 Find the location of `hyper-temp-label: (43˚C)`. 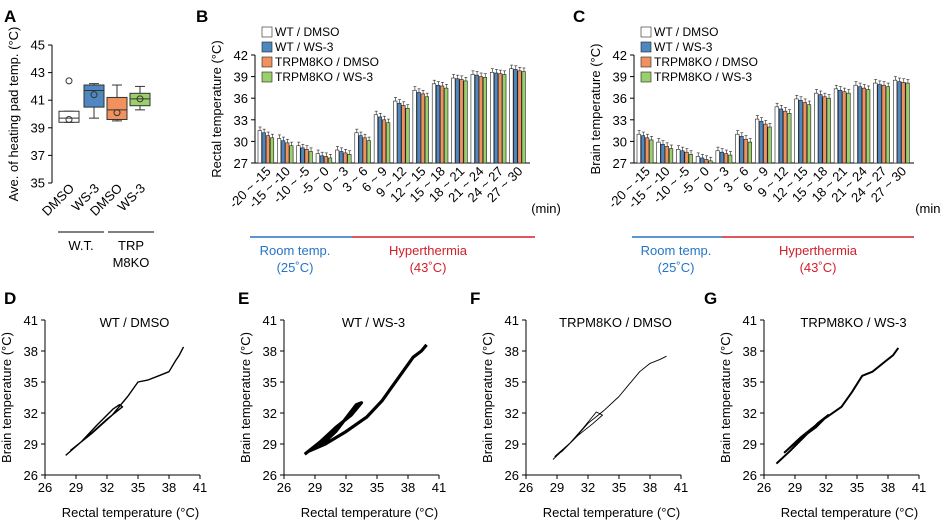

hyper-temp-label: (43˚C) is located at coordinates (818, 267).